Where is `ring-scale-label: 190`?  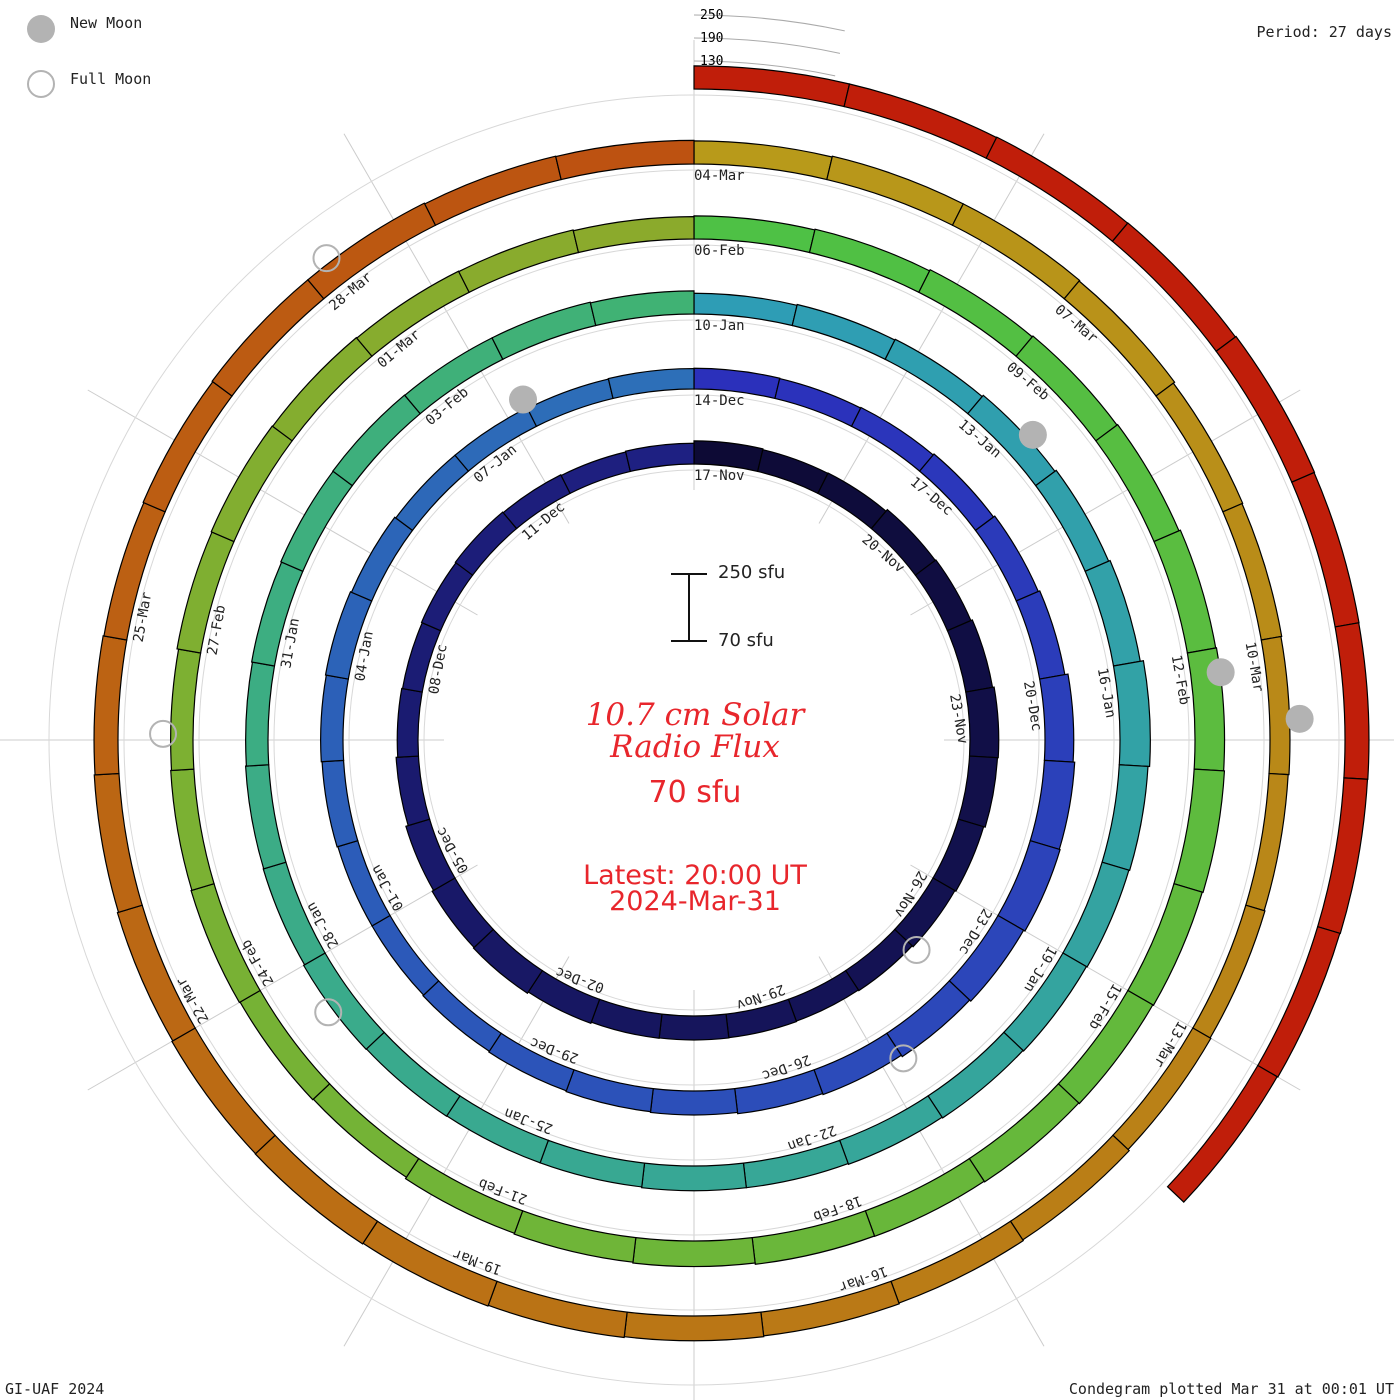 ring-scale-label: 190 is located at coordinates (711, 38).